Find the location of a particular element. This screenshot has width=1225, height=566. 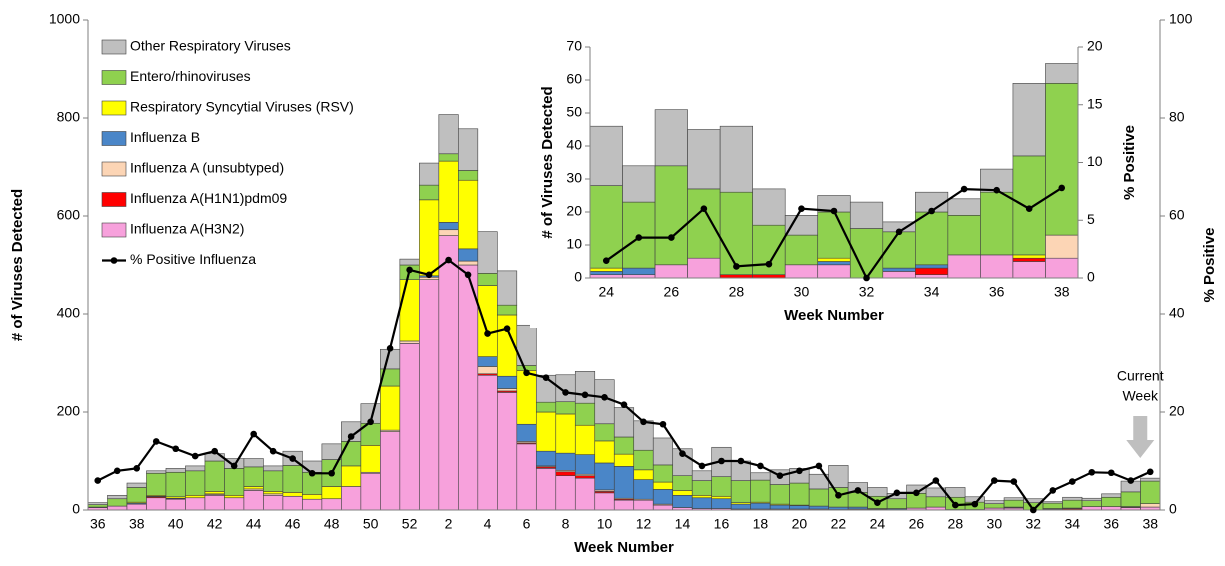

x-tick-label: 24 is located at coordinates (878, 524).